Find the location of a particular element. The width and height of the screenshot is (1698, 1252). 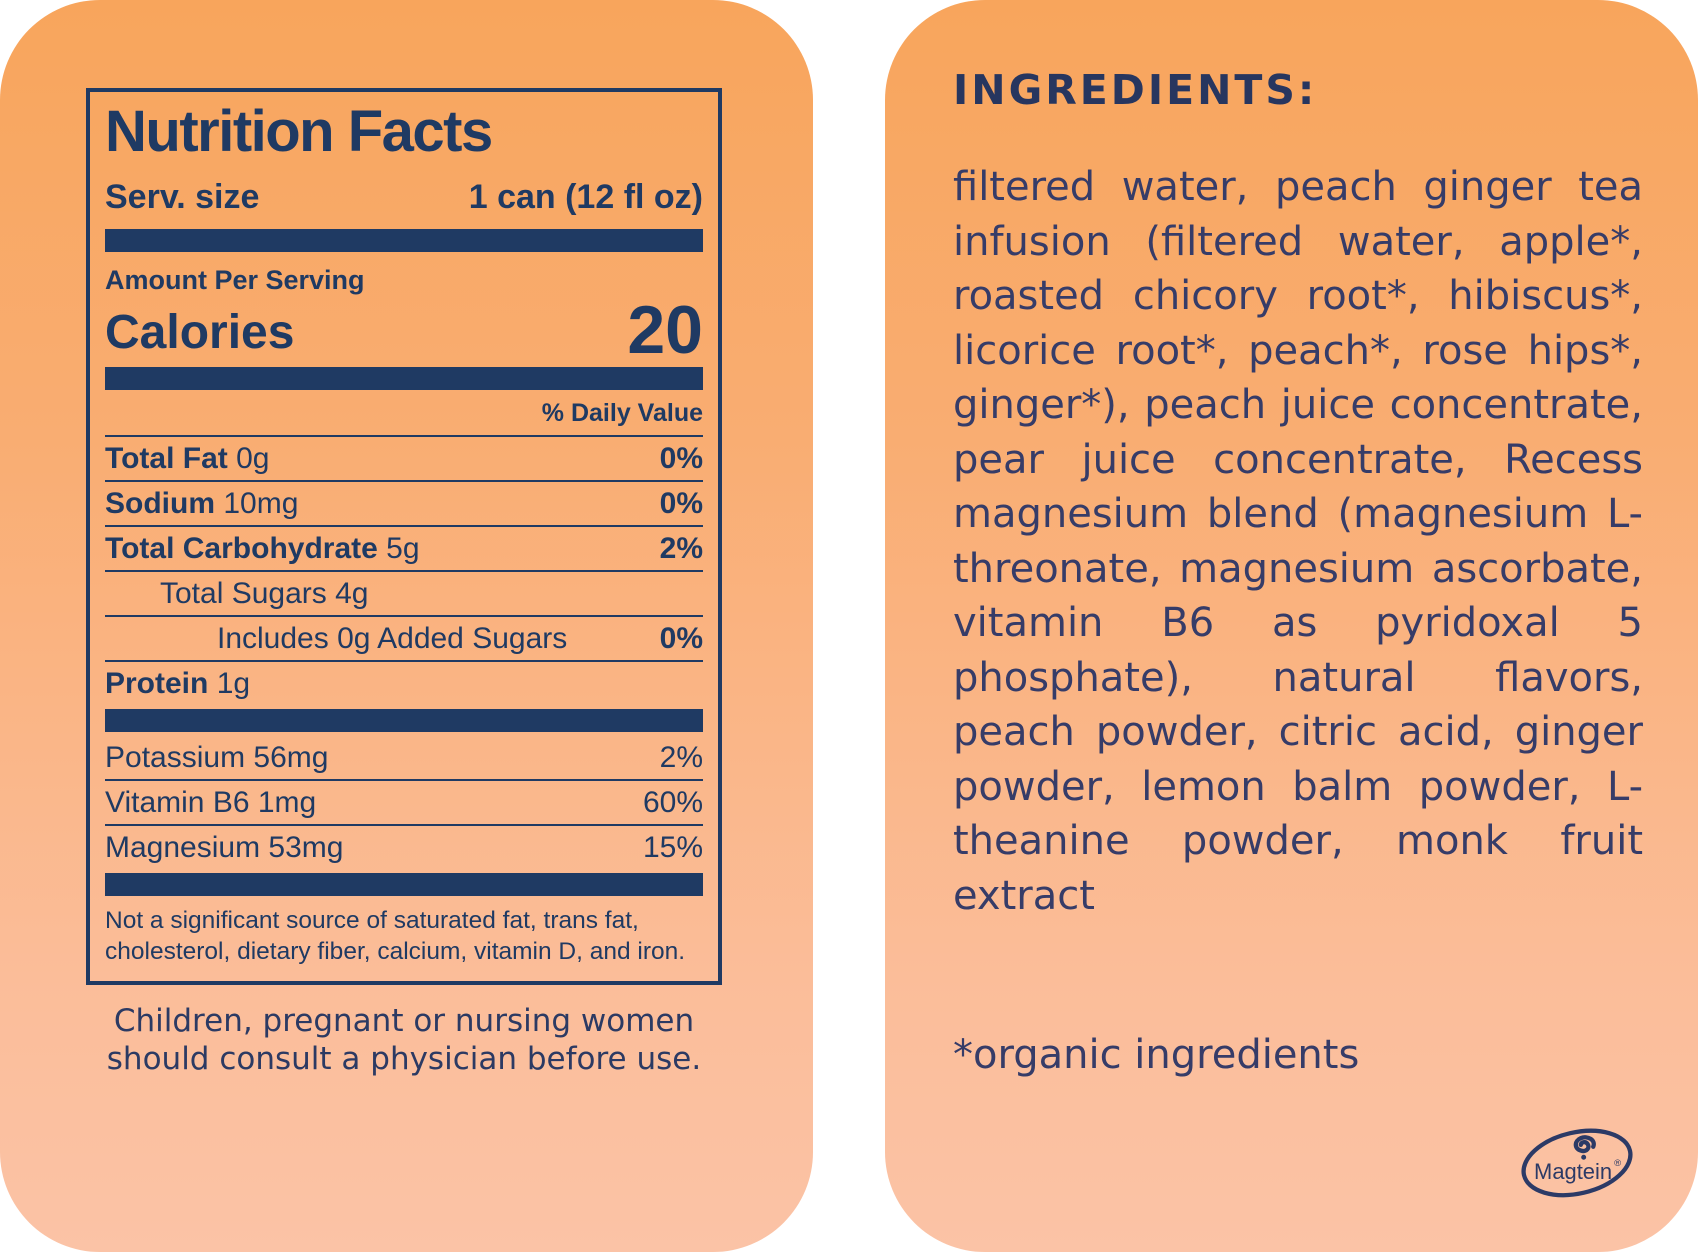

nutrient-name: Protein is located at coordinates (157, 683).